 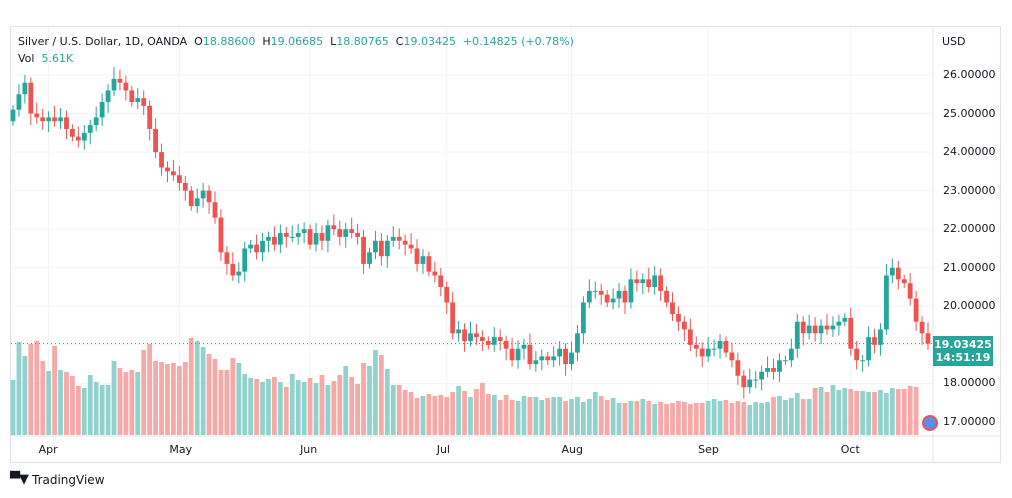 I want to click on low-value: 18.80765, so click(x=362, y=41).